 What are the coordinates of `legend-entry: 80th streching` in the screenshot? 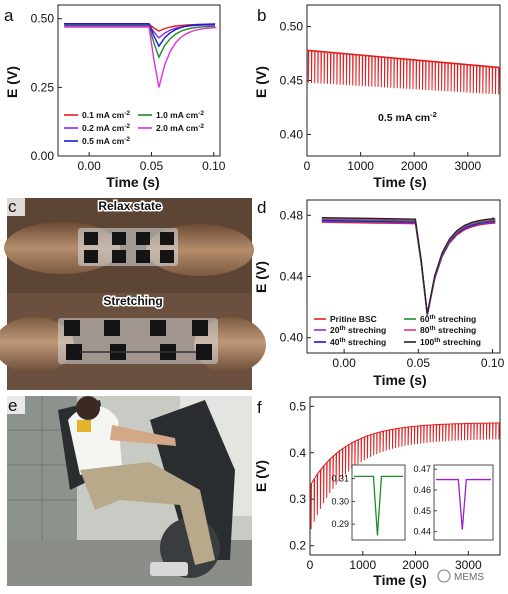 It's located at (448, 330).